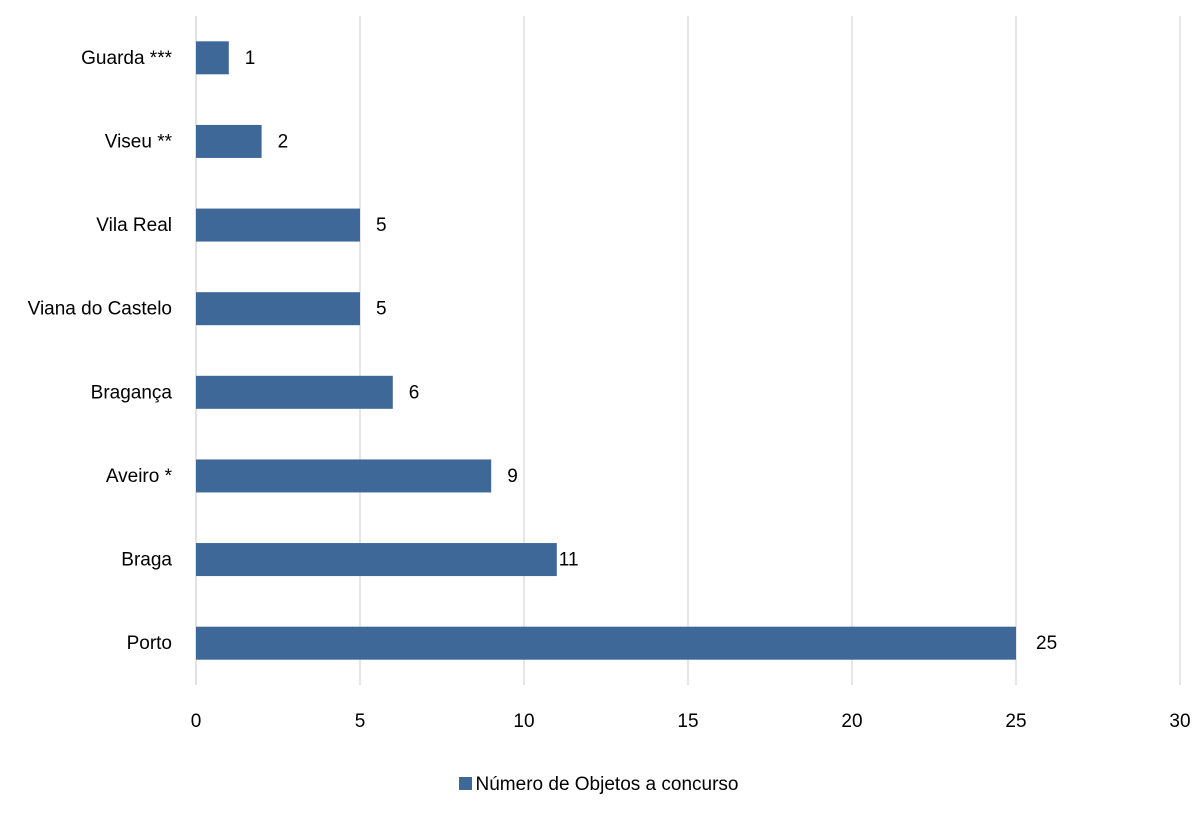 The height and width of the screenshot is (824, 1197). I want to click on legend-label: Número de Objetos a concurso, so click(607, 784).